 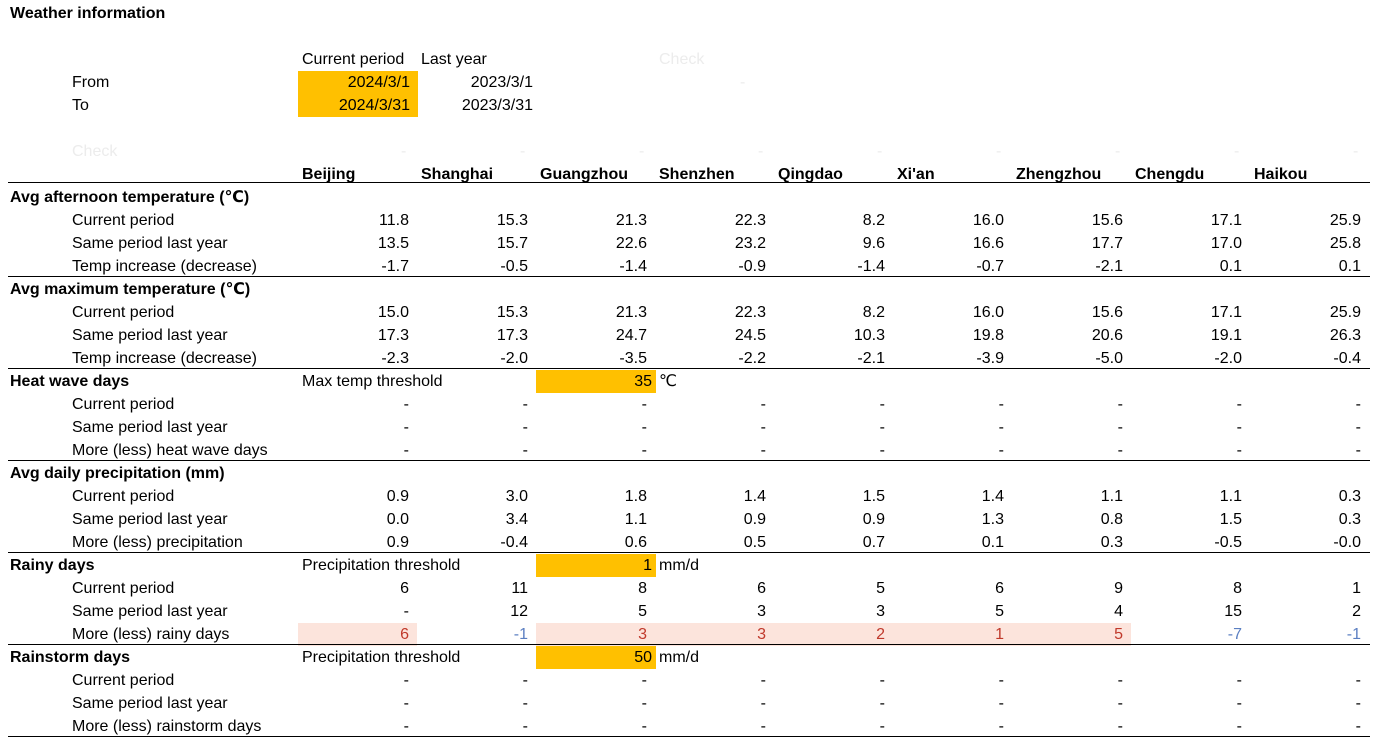 I want to click on data-cell: 17.7, so click(x=1107, y=243).